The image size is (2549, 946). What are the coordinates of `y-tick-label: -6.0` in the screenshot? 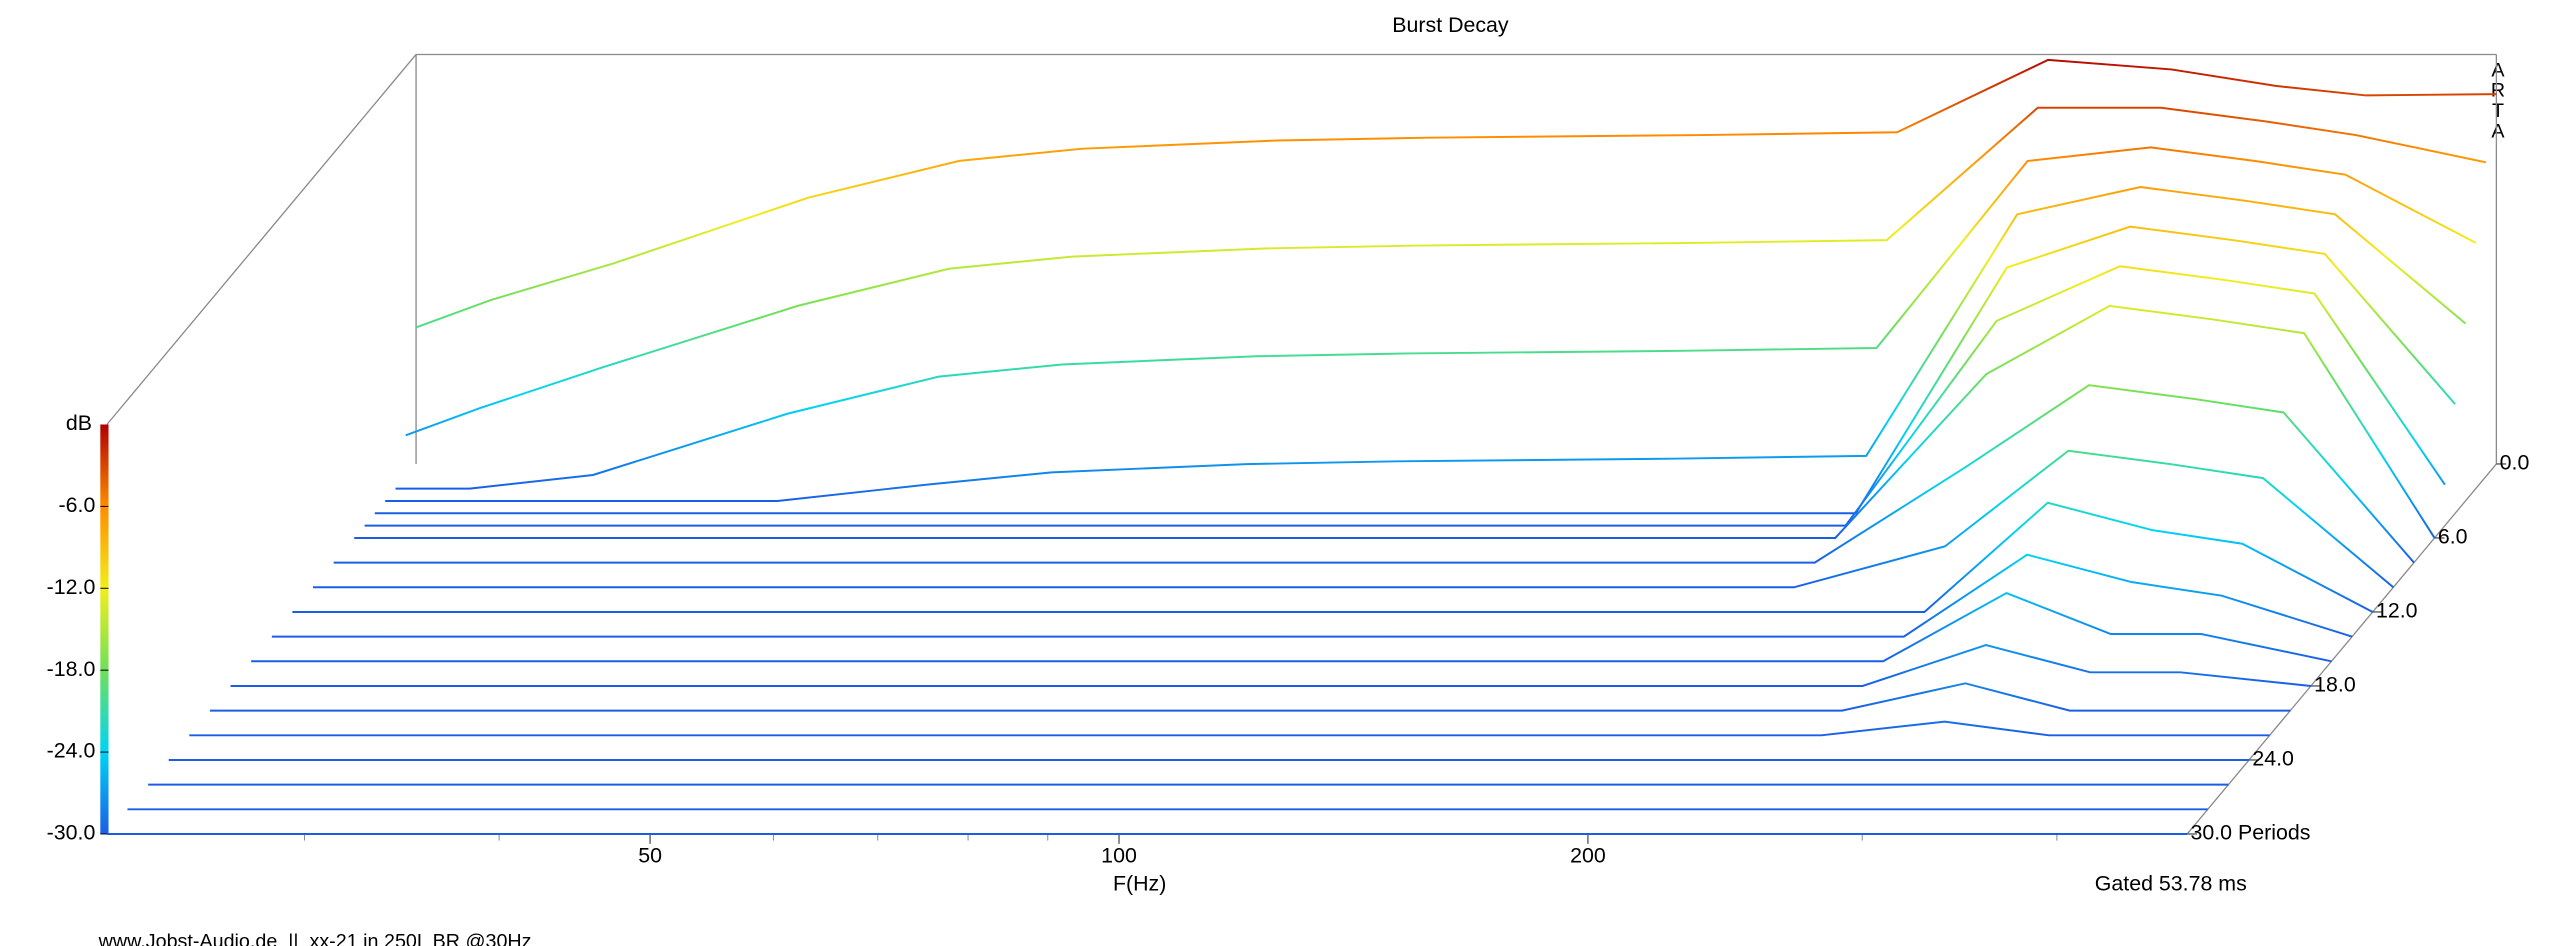 It's located at (77, 505).